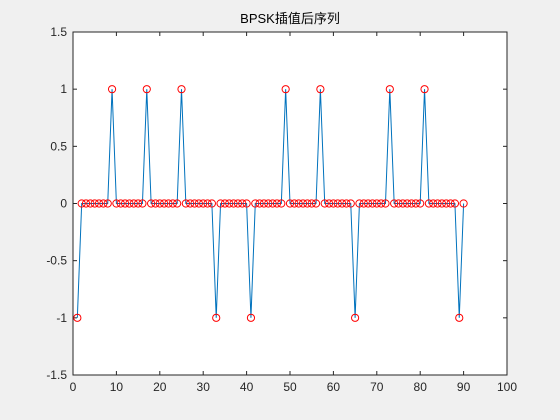 The height and width of the screenshot is (420, 560). What do you see at coordinates (421, 387) in the screenshot?
I see `x-tick-label: 80` at bounding box center [421, 387].